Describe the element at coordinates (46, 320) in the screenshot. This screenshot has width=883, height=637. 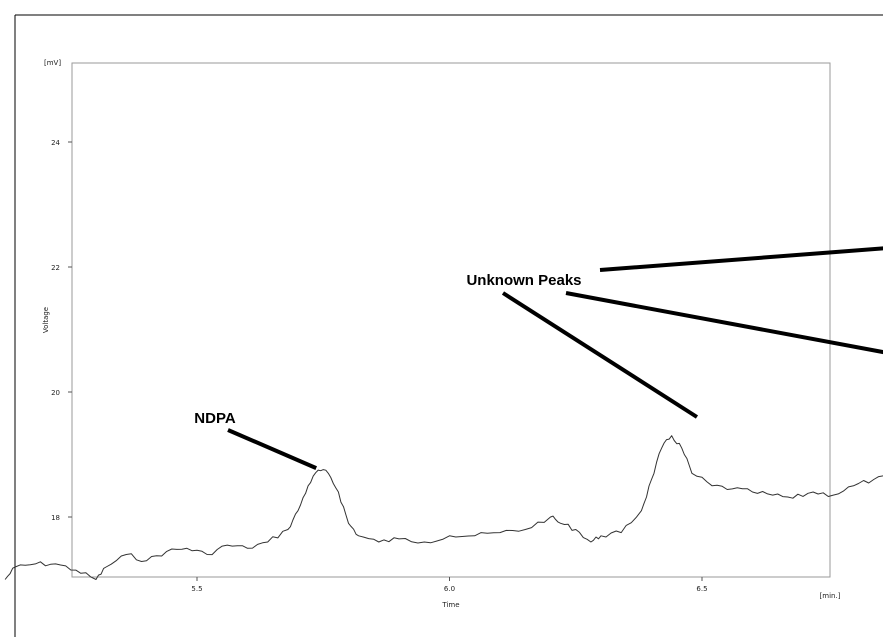
I see `y-axis-title: Voltage` at that location.